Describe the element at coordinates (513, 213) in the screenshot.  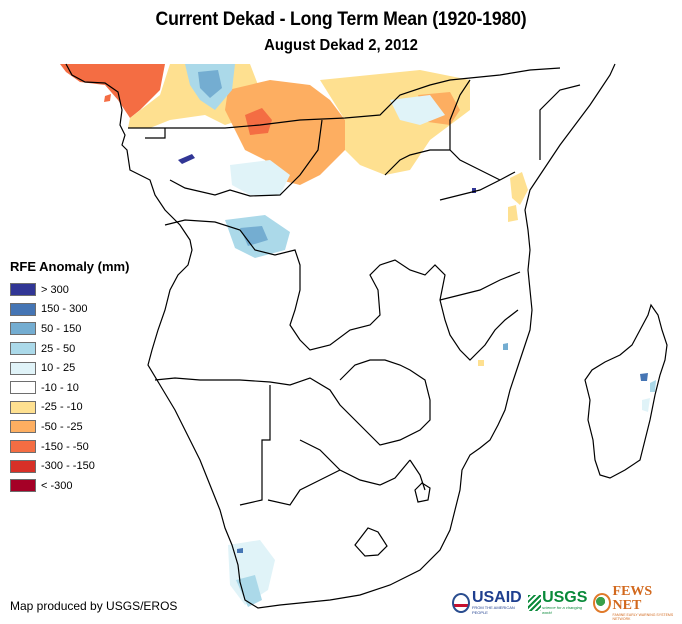
I see `anomaly-area-tanzania-coast` at that location.